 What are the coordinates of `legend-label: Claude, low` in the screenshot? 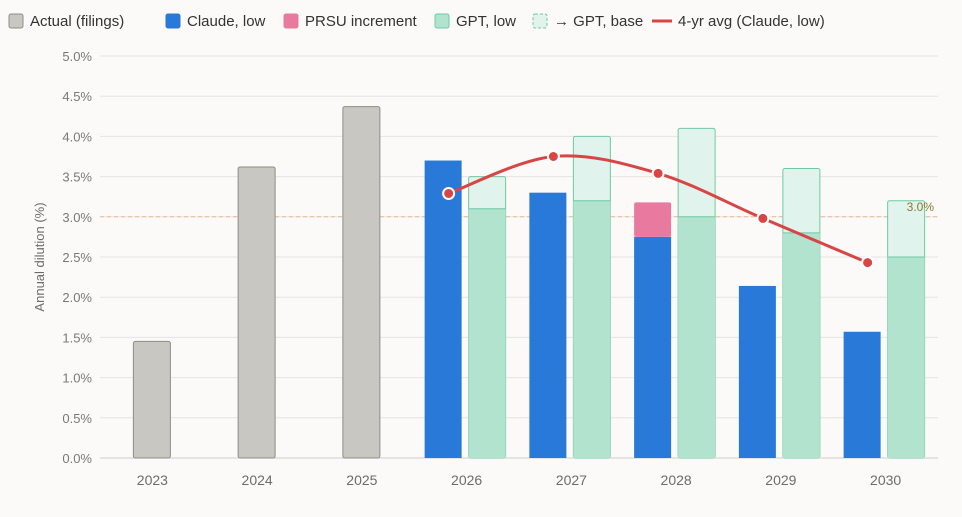 It's located at (226, 21).